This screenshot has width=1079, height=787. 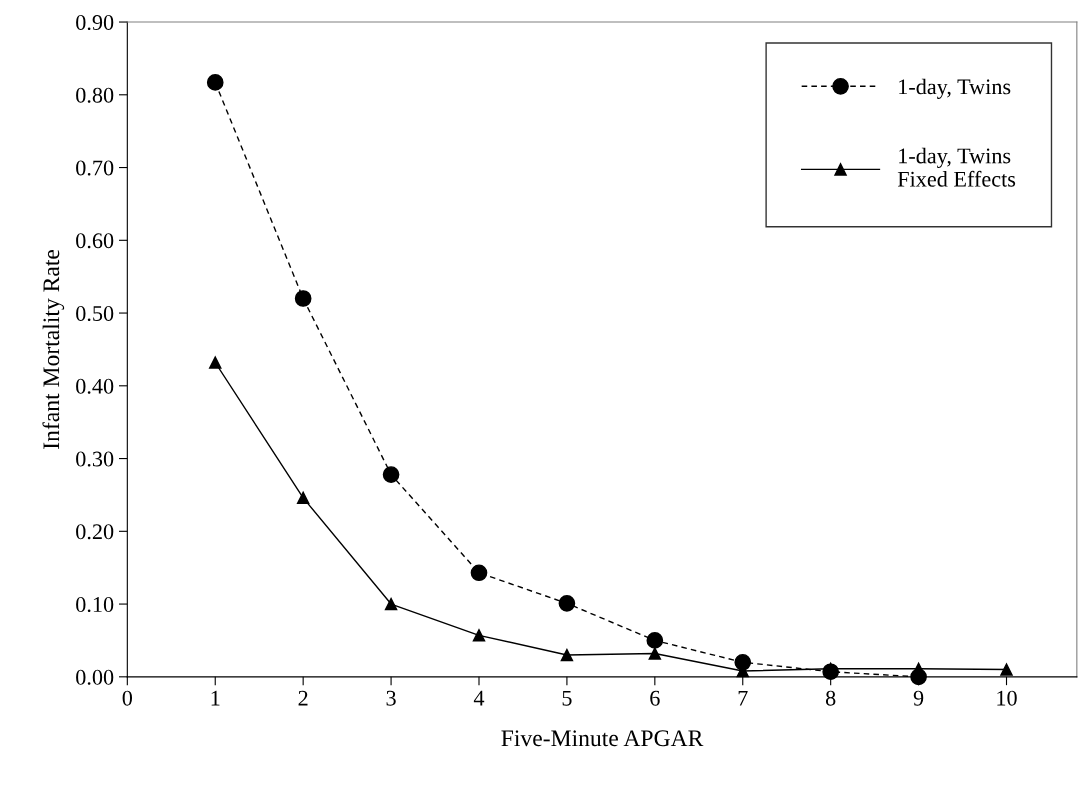 I want to click on legend-label: 1-day, Twins Fixed Effects, so click(x=956, y=167).